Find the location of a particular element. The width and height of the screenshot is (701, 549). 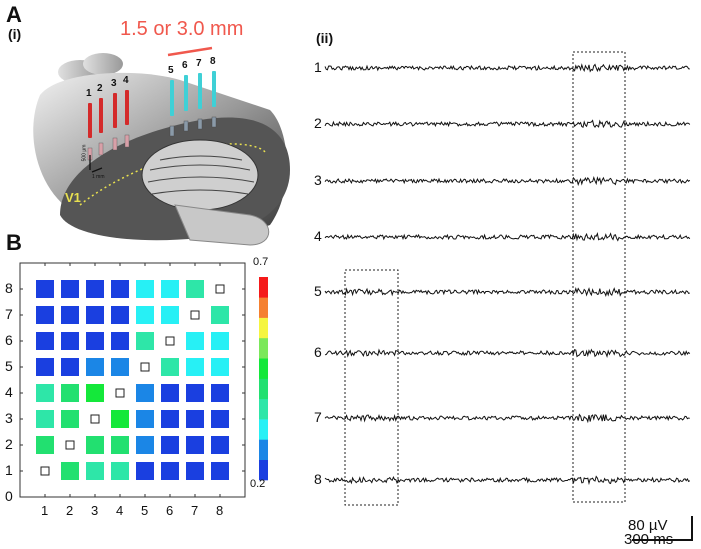

x-tick-label: 8 is located at coordinates (220, 510).